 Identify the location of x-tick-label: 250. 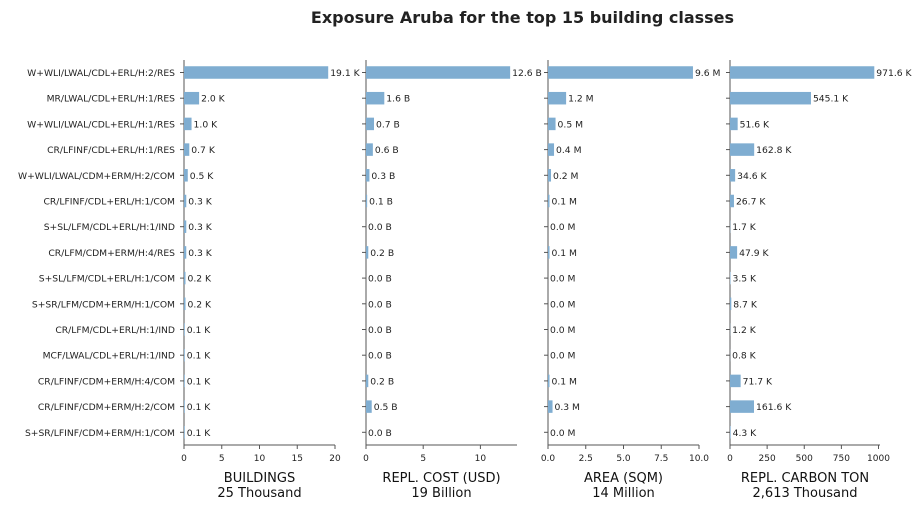
(767, 459).